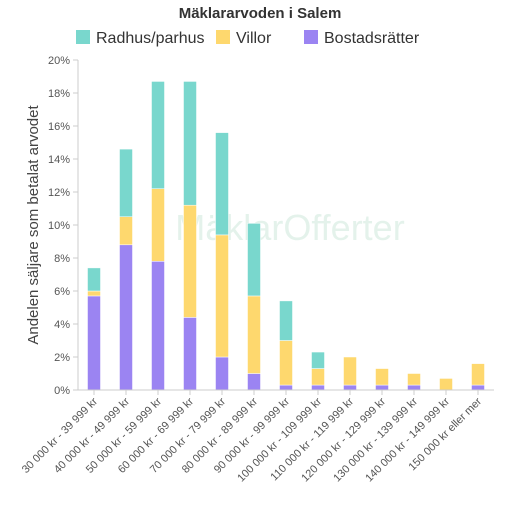 Image resolution: width=520 pixels, height=520 pixels. I want to click on legend-item: Radhus/parhus, so click(140, 38).